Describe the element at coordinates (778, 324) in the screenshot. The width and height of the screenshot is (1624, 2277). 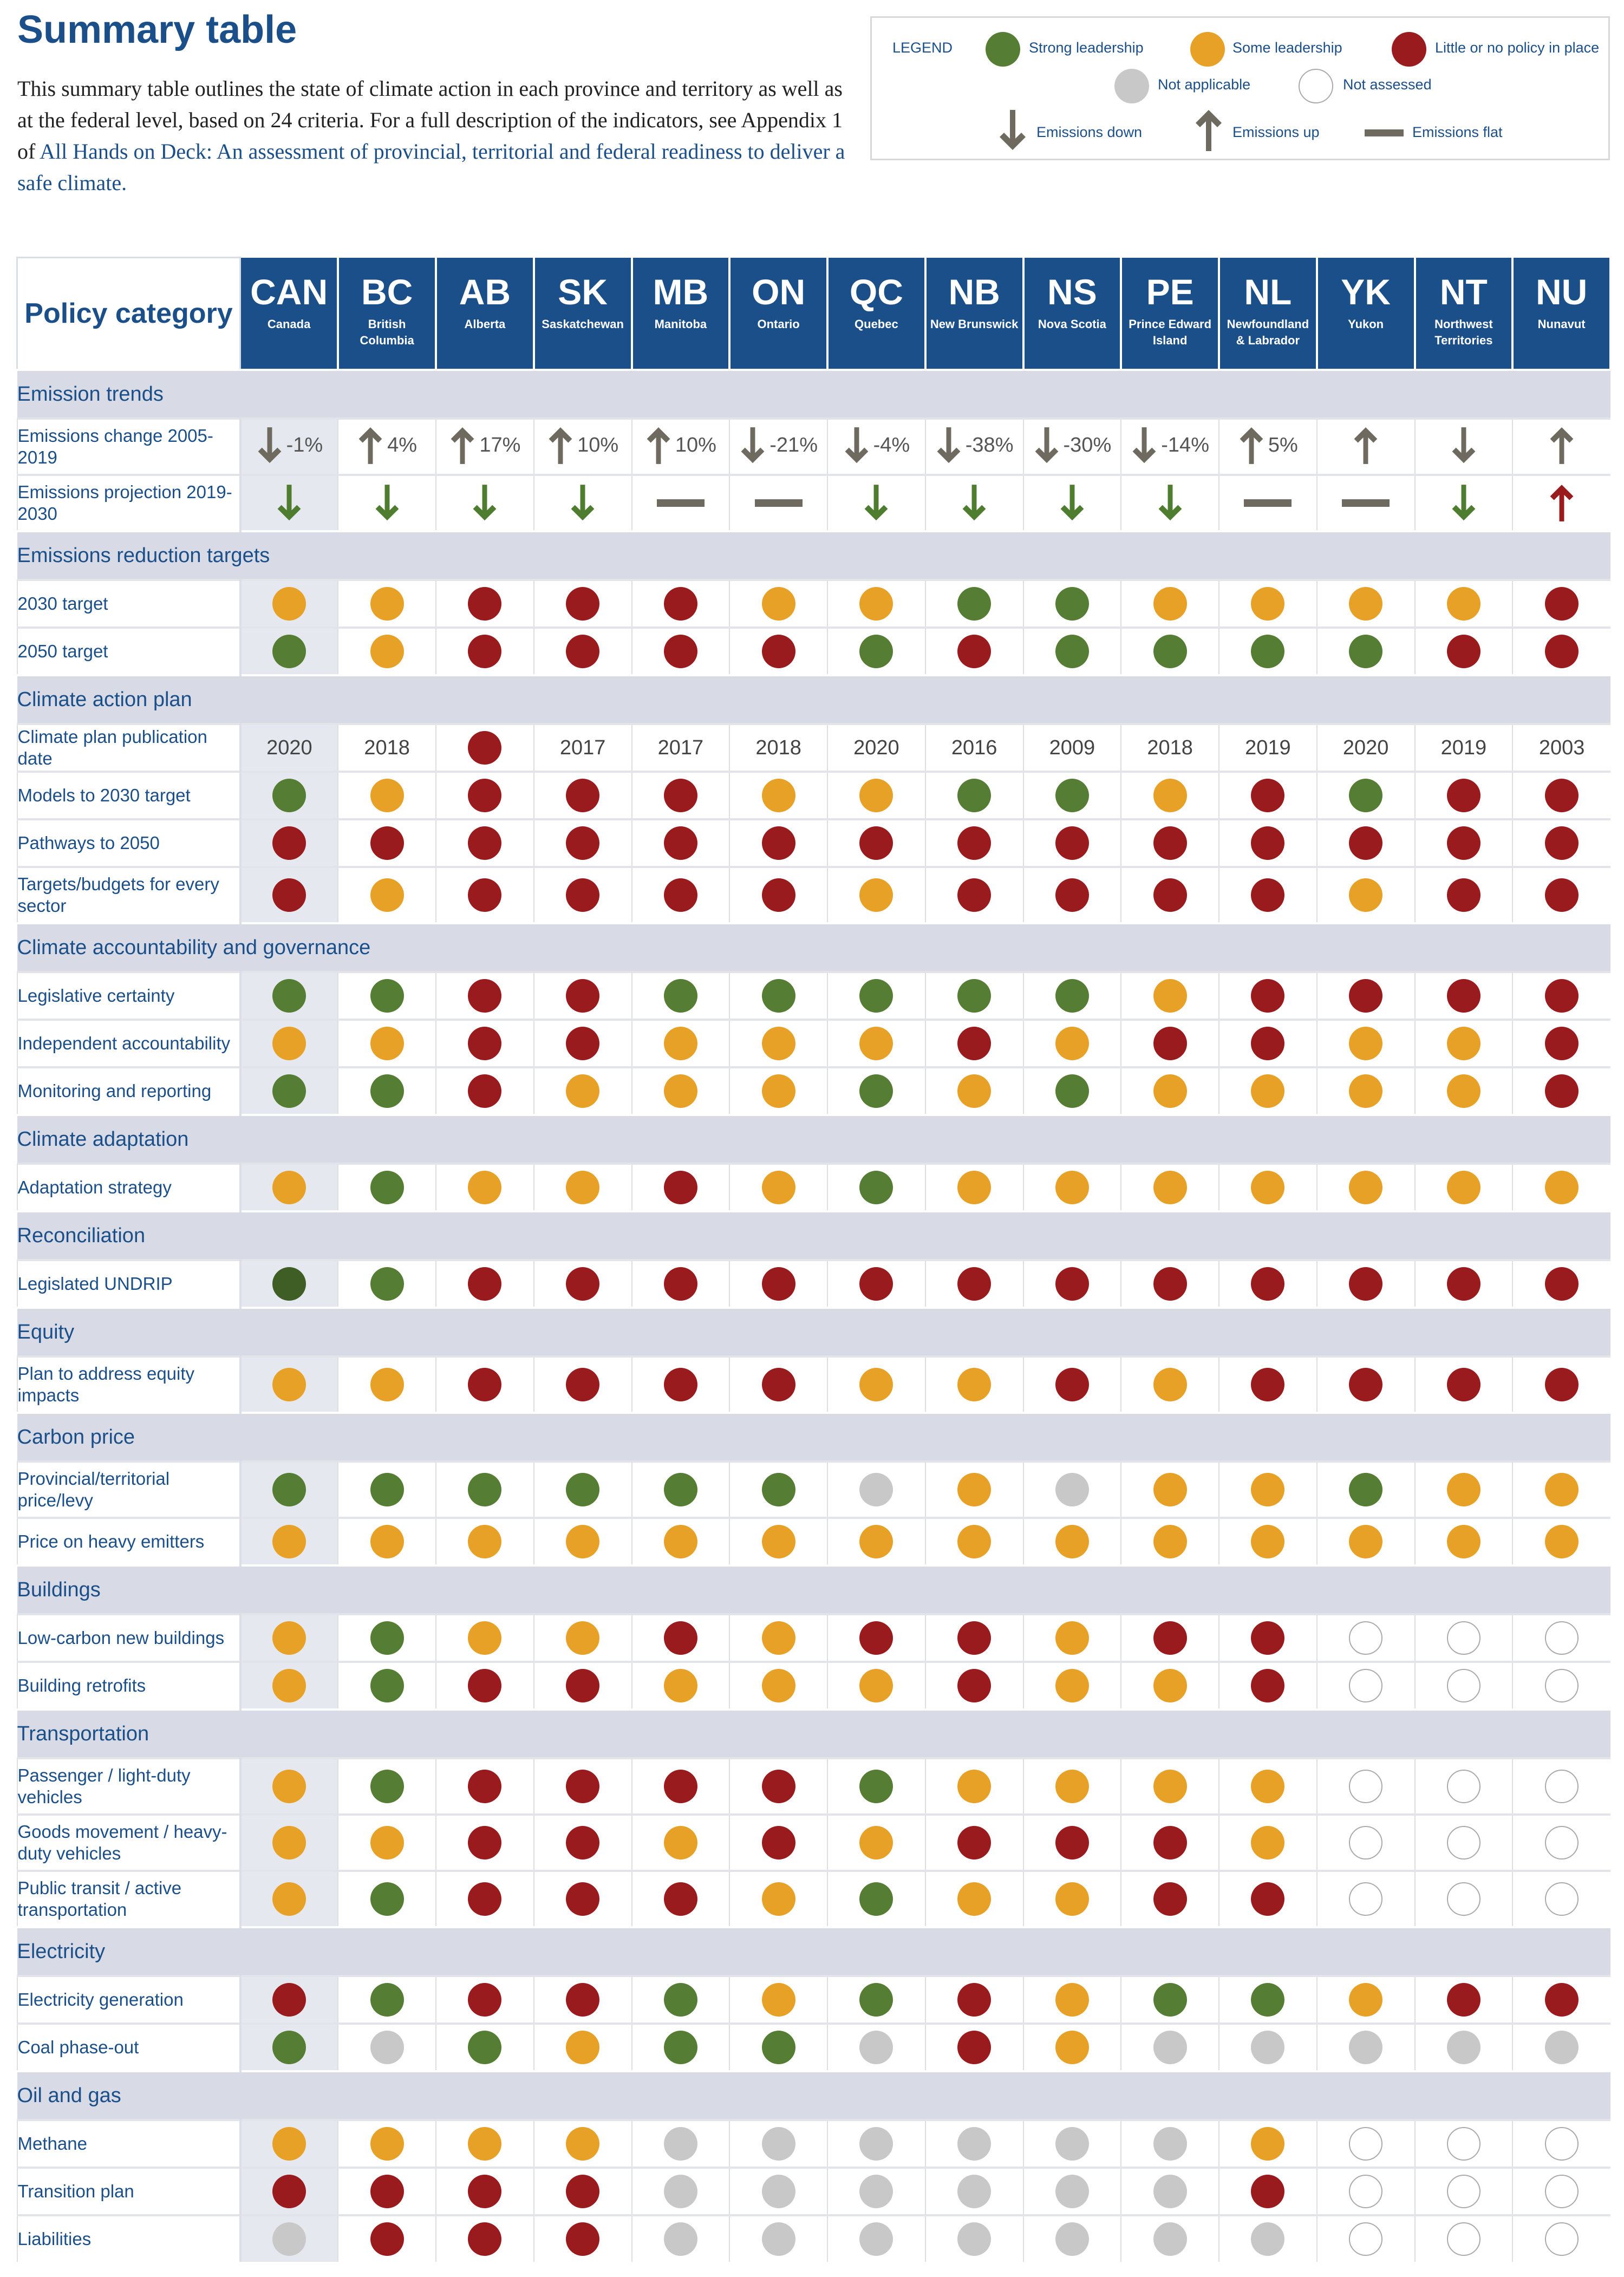
I see `jurisdiction-name: Ontario` at that location.